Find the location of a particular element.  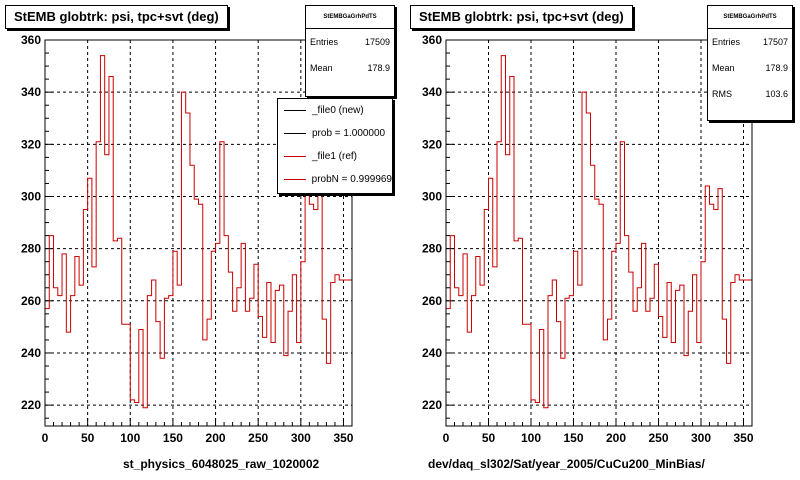

left-stats-entries-label: Entries is located at coordinates (324, 42).